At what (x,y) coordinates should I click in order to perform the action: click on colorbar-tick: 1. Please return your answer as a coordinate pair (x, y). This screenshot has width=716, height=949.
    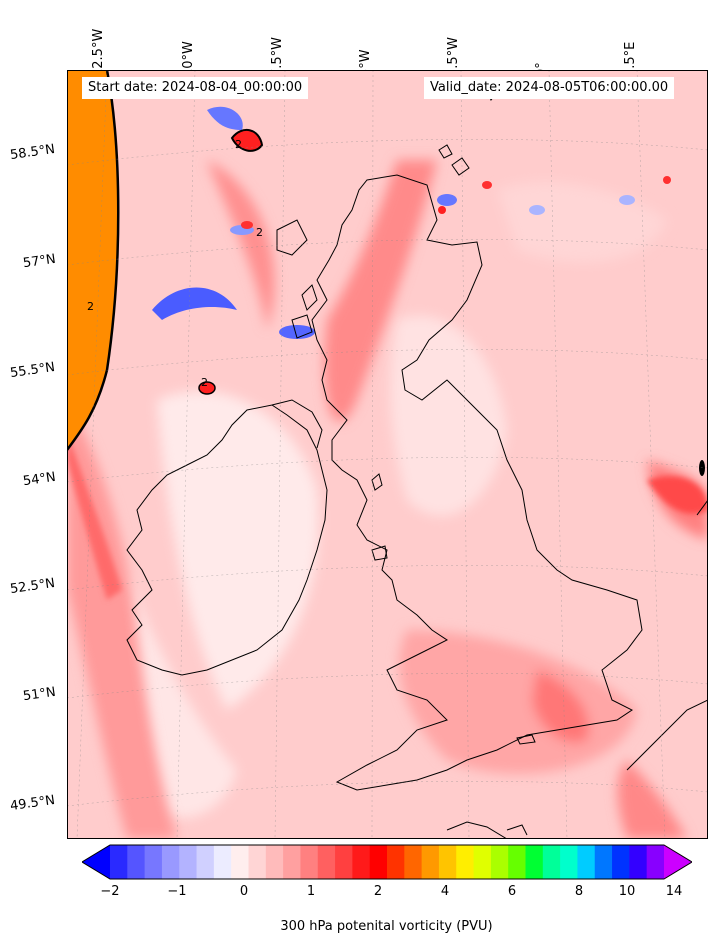
    Looking at the image, I should click on (311, 891).